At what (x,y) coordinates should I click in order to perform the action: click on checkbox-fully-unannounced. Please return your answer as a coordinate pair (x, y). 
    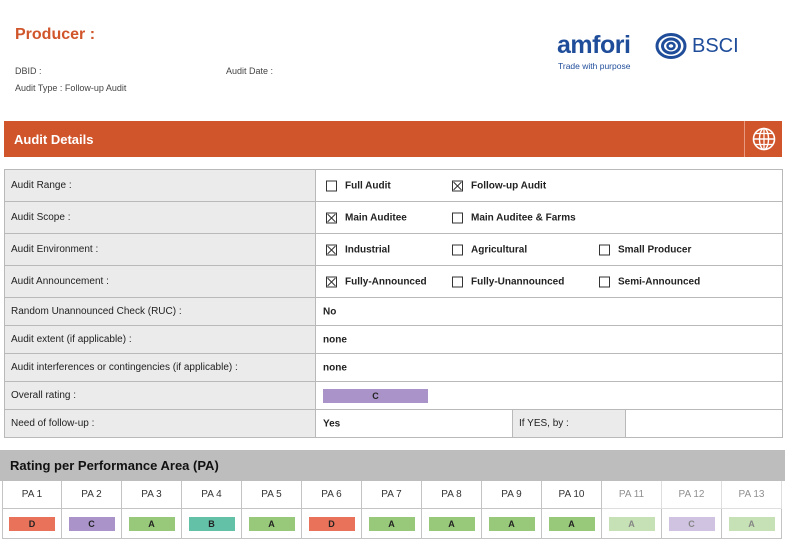
    Looking at the image, I should click on (457, 281).